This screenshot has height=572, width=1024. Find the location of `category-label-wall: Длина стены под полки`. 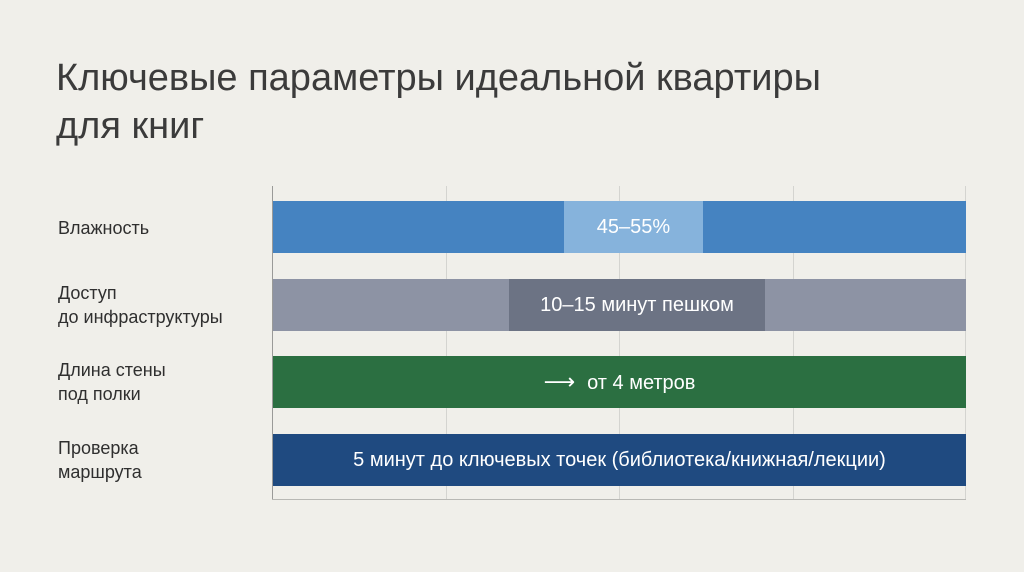

category-label-wall: Длина стены под полки is located at coordinates (163, 382).